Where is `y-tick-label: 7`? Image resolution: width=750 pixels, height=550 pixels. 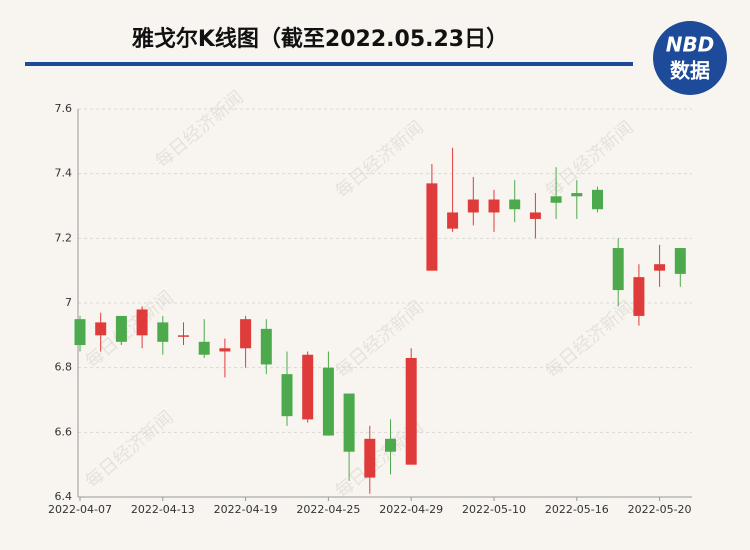 y-tick-label: 7 is located at coordinates (68, 302).